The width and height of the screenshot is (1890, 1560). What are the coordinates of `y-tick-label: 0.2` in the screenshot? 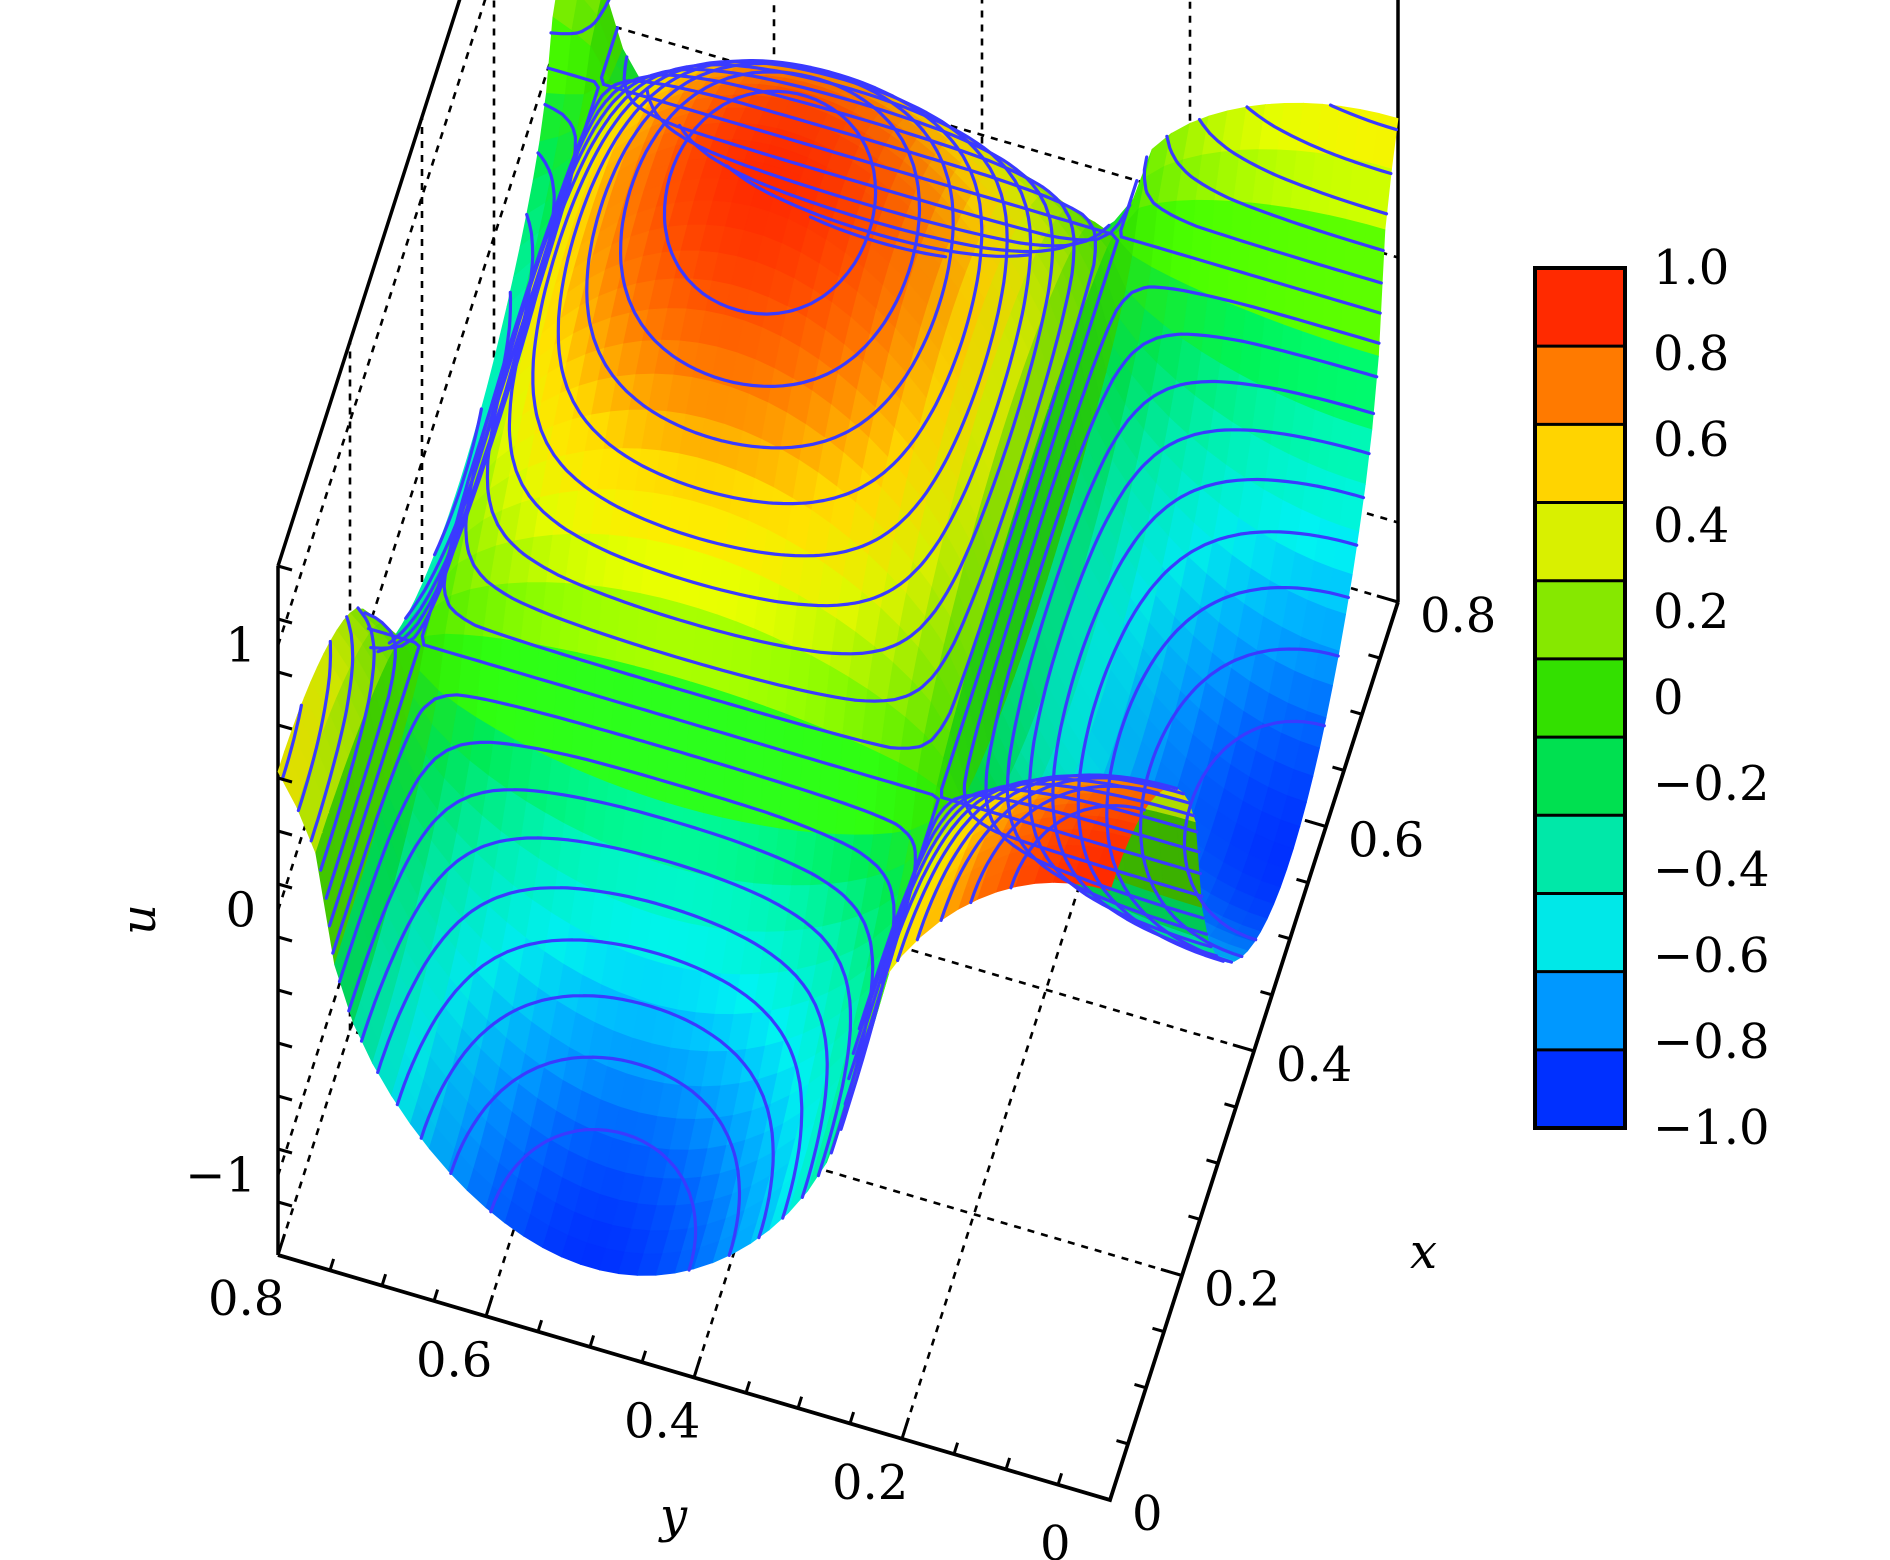 It's located at (870, 1483).